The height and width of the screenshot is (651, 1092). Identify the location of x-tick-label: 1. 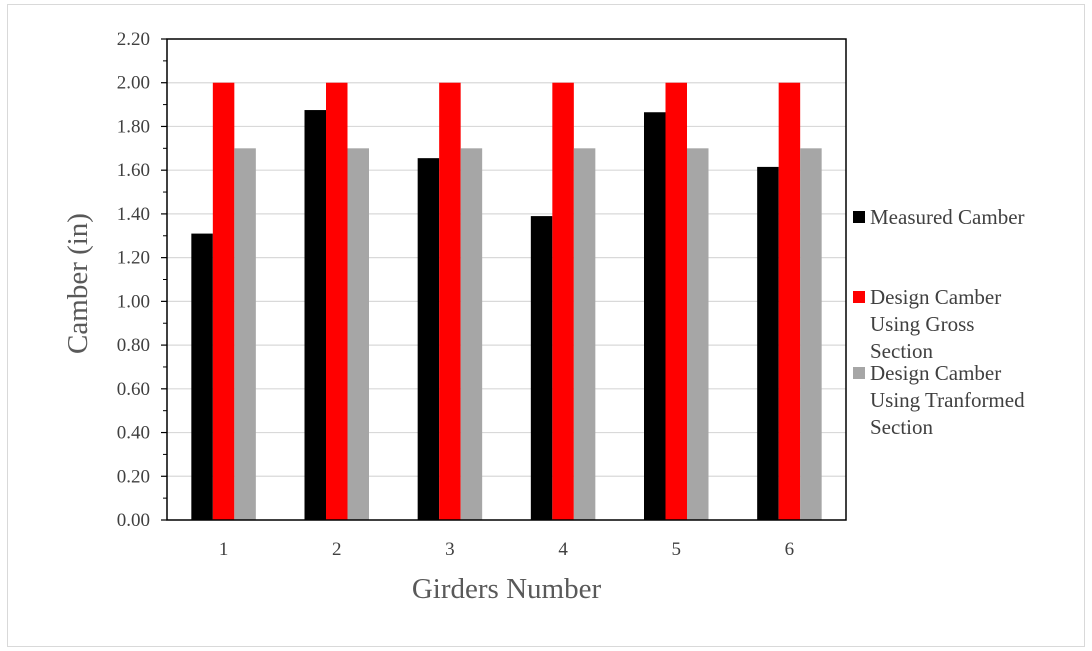
(224, 549).